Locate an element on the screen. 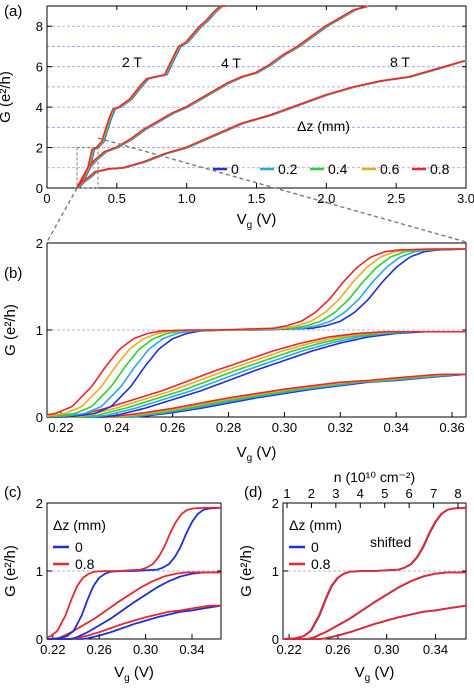 Image resolution: width=474 pixels, height=690 pixels. field-annotation: 2 T is located at coordinates (132, 62).